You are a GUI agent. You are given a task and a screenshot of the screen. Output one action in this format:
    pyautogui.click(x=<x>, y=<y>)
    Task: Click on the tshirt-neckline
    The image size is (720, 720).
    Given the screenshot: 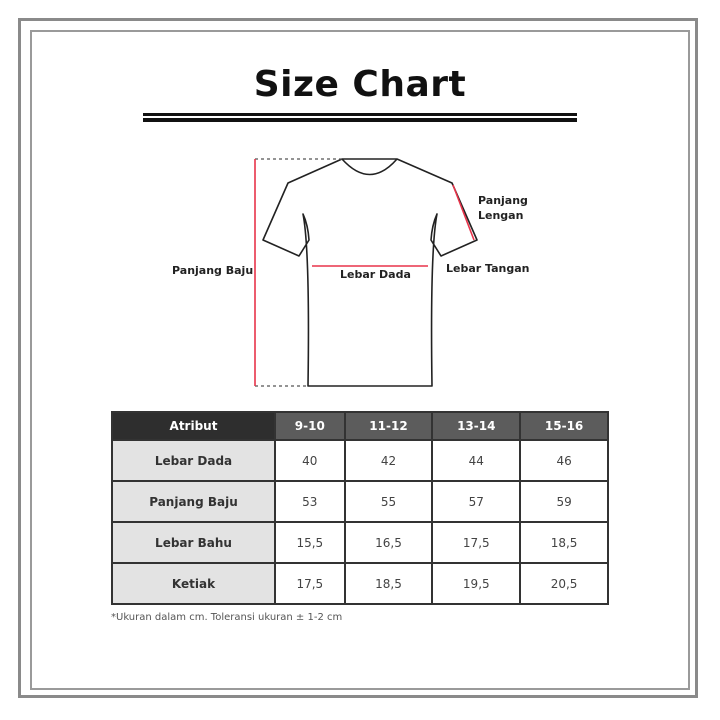 What is the action you would take?
    pyautogui.click(x=369, y=167)
    